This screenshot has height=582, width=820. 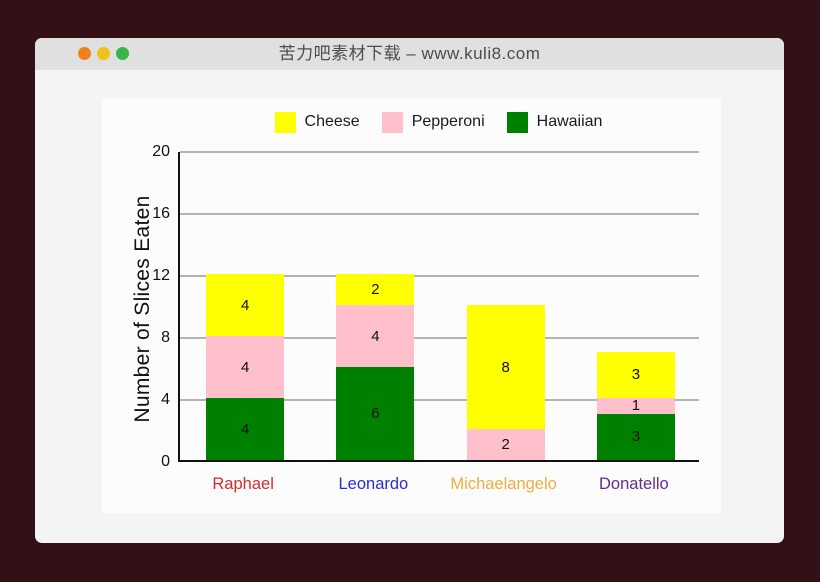 I want to click on legend-item-pepperoni: Pepperoni, so click(x=433, y=122).